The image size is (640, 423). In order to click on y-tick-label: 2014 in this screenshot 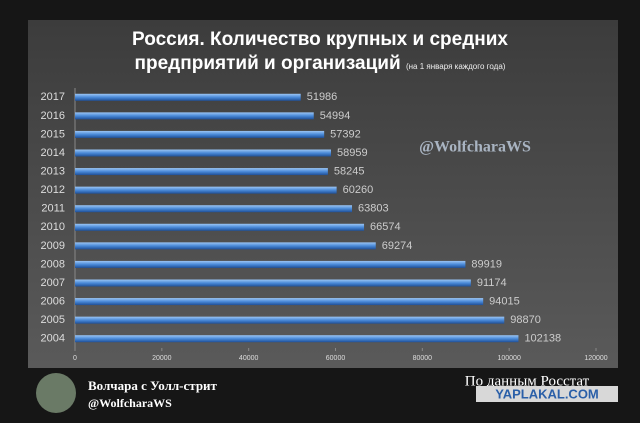, I will do `click(53, 153)`.